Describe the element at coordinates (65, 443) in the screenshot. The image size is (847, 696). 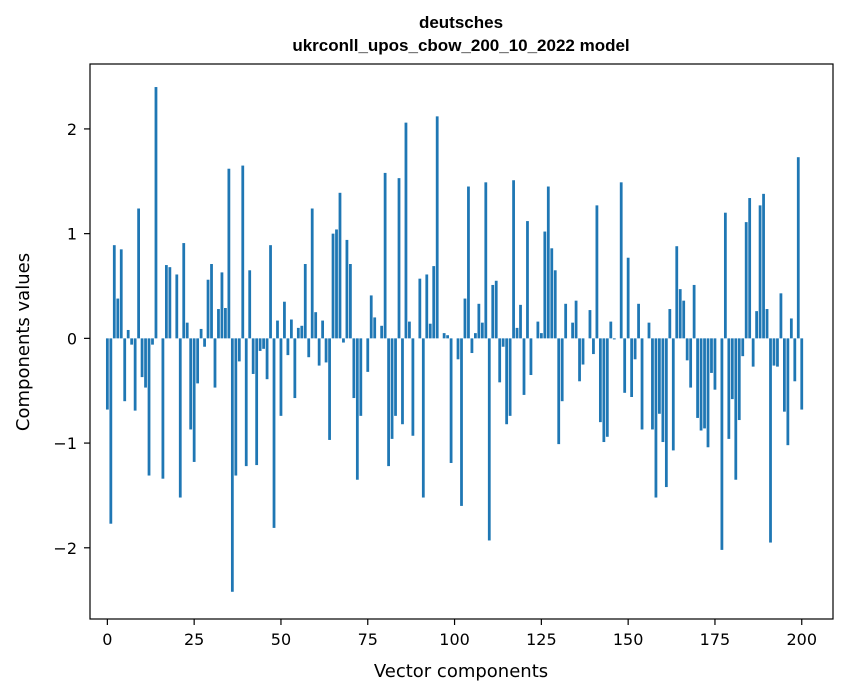
I see `y-tick-label: −1` at that location.